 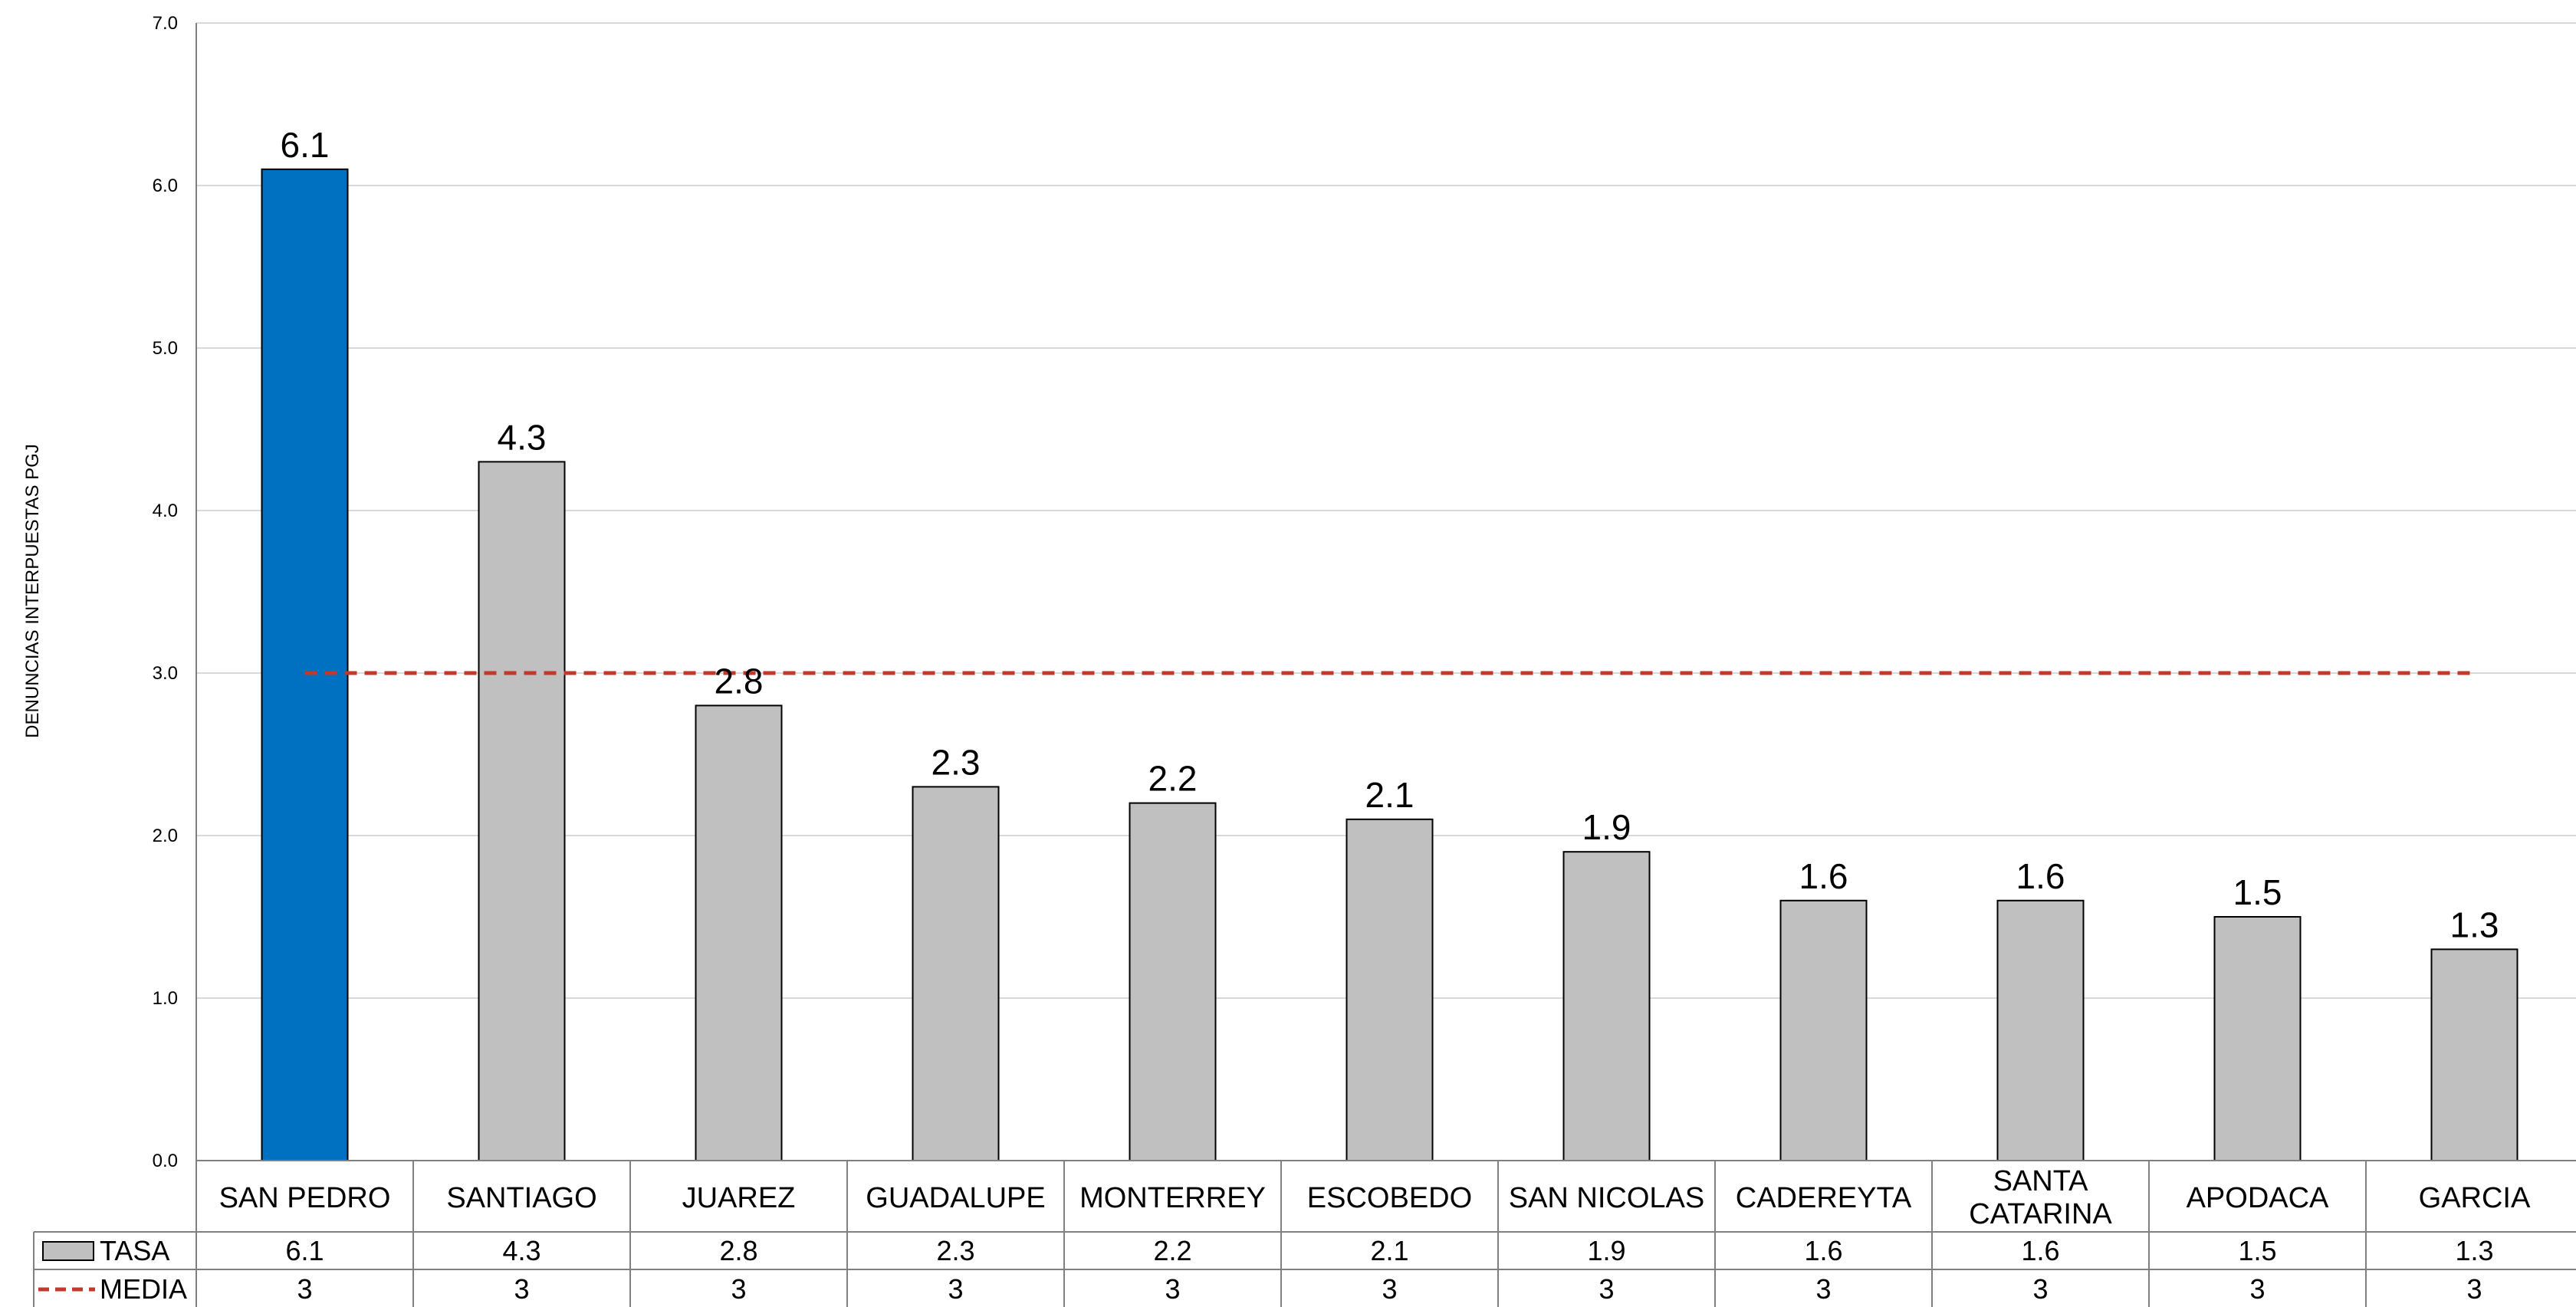 I want to click on bar-value-label: 1.5, so click(x=2258, y=892).